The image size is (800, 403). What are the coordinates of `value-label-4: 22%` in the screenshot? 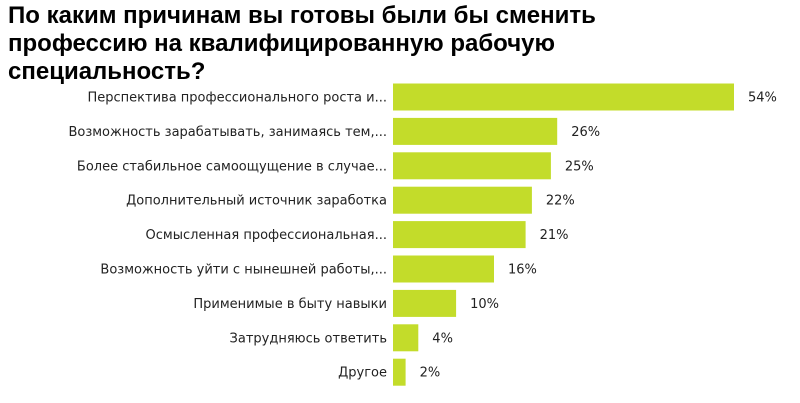 It's located at (560, 201).